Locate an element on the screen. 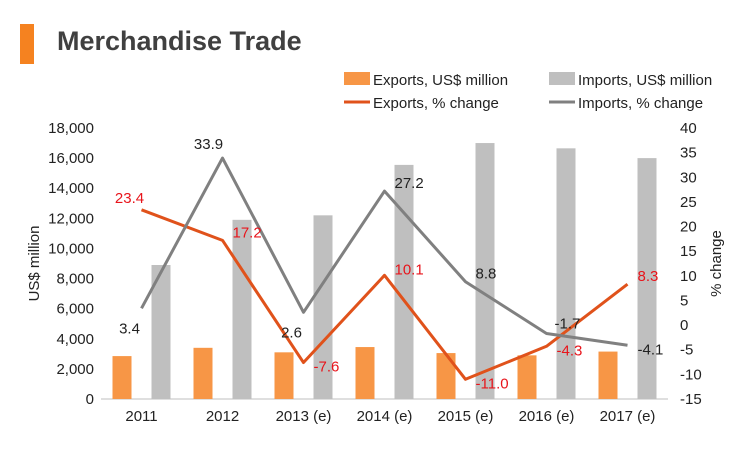 This screenshot has width=751, height=453. exports-change-label: -4.3 is located at coordinates (570, 350).